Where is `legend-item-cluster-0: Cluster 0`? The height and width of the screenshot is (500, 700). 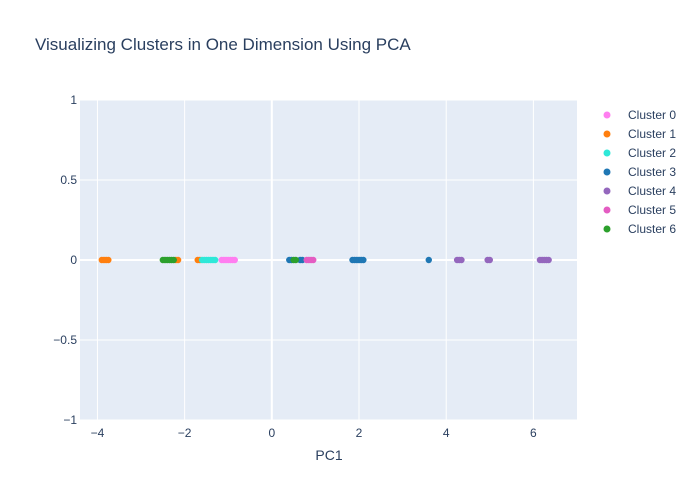
legend-item-cluster-0: Cluster 0 is located at coordinates (640, 115).